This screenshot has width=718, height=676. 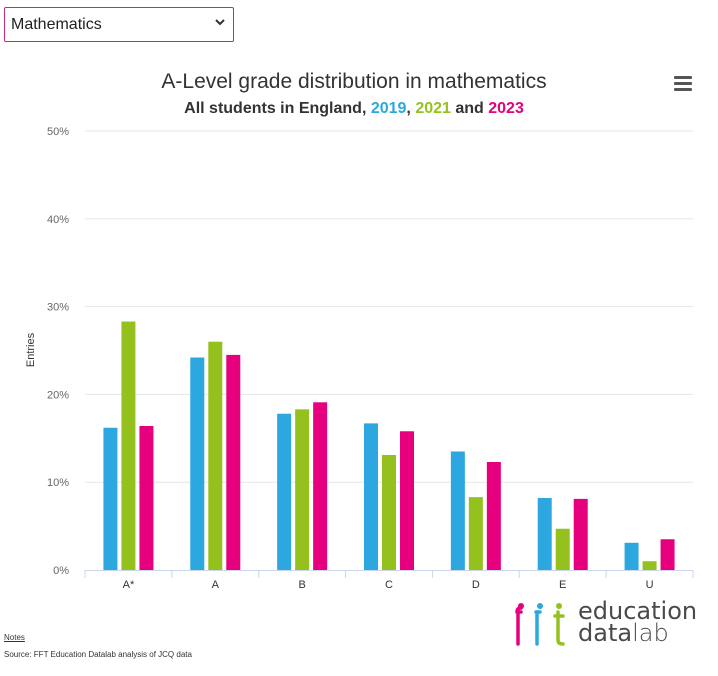 What do you see at coordinates (56, 24) in the screenshot?
I see `subject-select-value: Mathematics` at bounding box center [56, 24].